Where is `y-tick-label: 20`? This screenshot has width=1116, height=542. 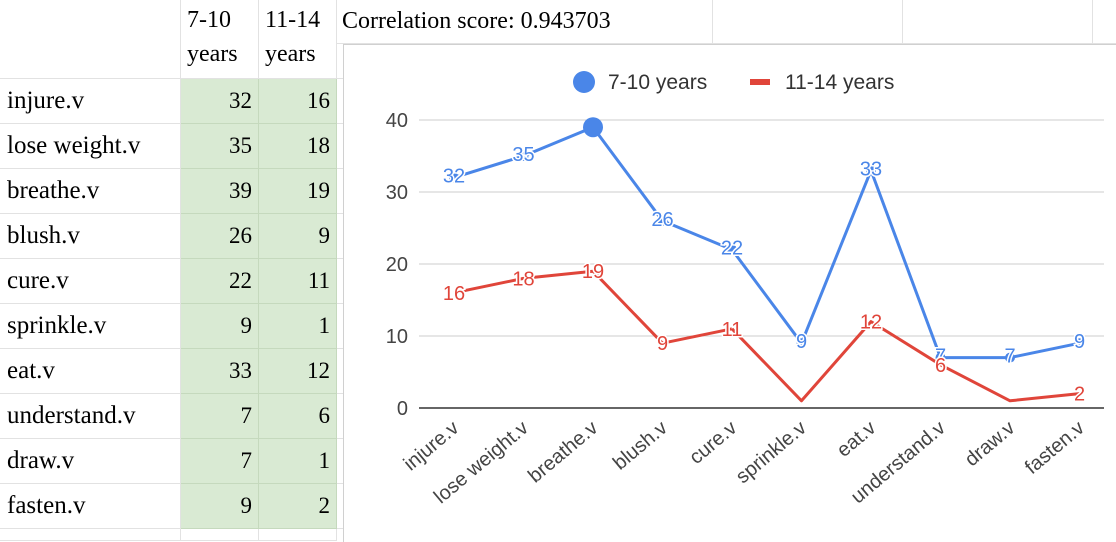 y-tick-label: 20 is located at coordinates (397, 265).